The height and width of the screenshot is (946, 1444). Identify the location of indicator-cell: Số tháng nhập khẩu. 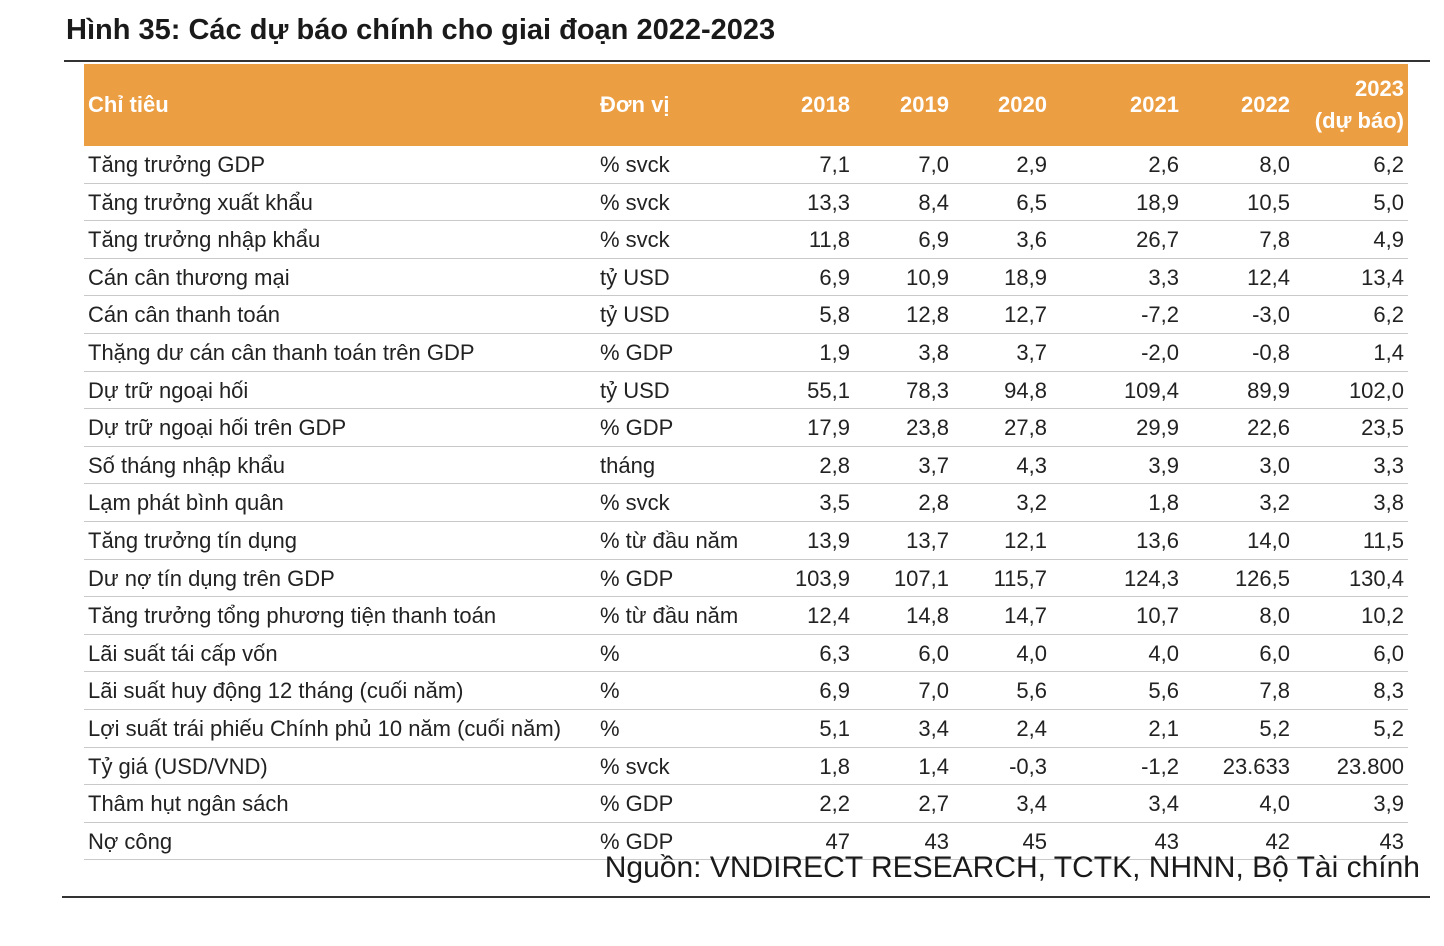
(186, 465).